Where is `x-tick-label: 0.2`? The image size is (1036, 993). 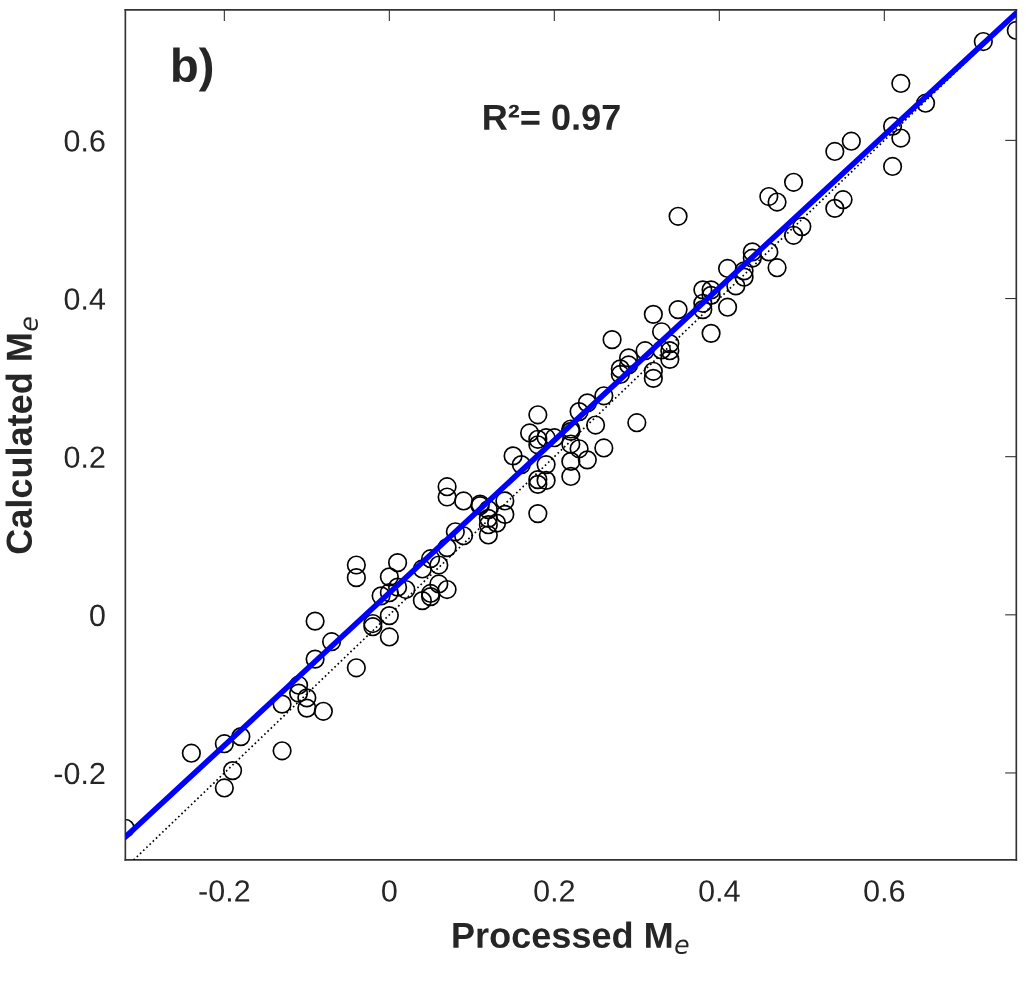
x-tick-label: 0.2 is located at coordinates (554, 891).